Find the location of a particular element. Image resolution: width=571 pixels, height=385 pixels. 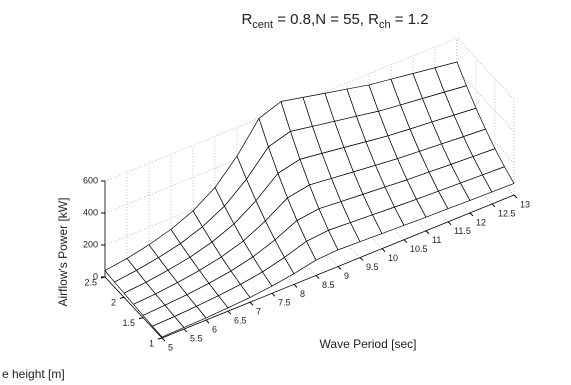

x-tick-label: 6.5 is located at coordinates (240, 321).